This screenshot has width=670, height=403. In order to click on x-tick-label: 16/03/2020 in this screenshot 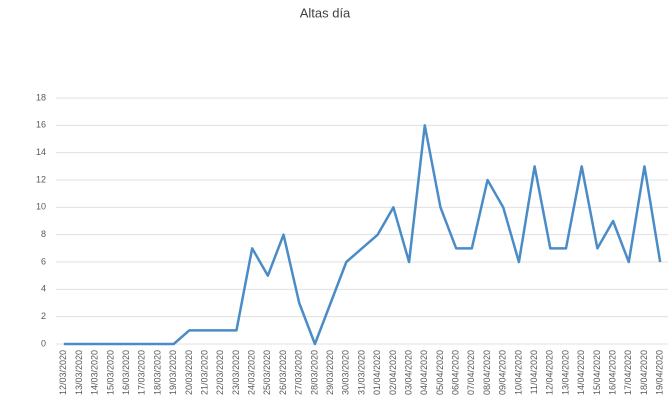, I will do `click(126, 372)`.